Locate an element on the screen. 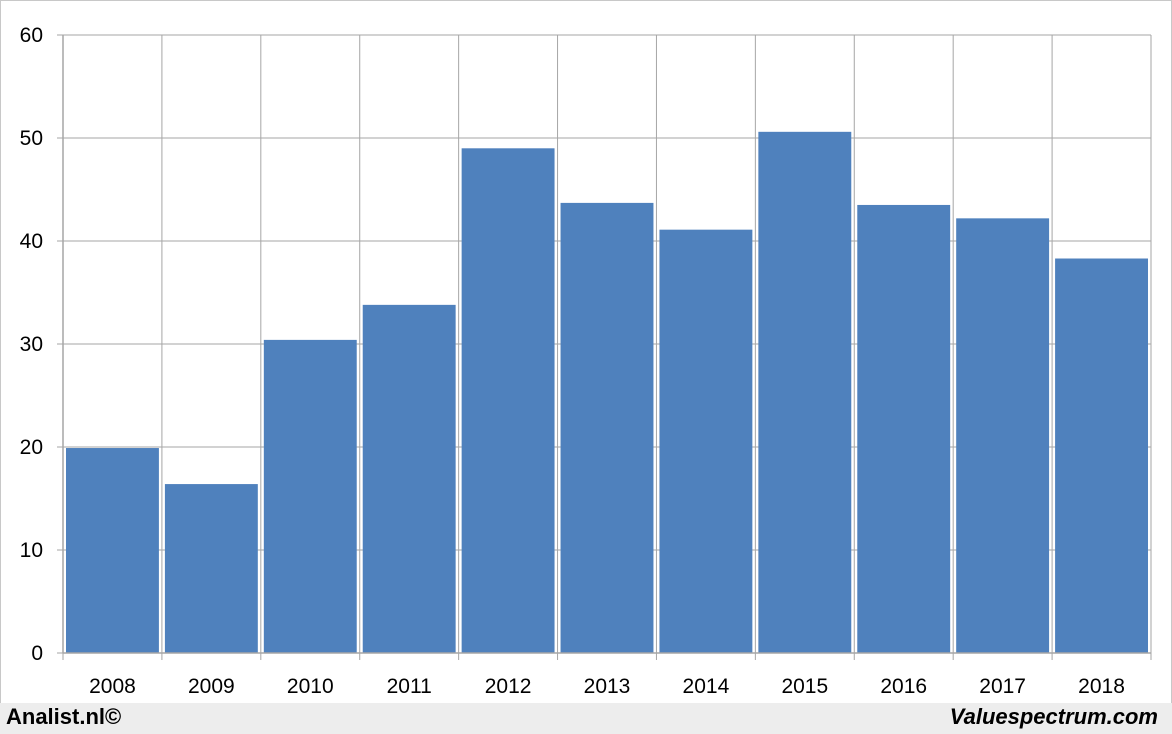 The width and height of the screenshot is (1172, 734). bar-2013 is located at coordinates (607, 427).